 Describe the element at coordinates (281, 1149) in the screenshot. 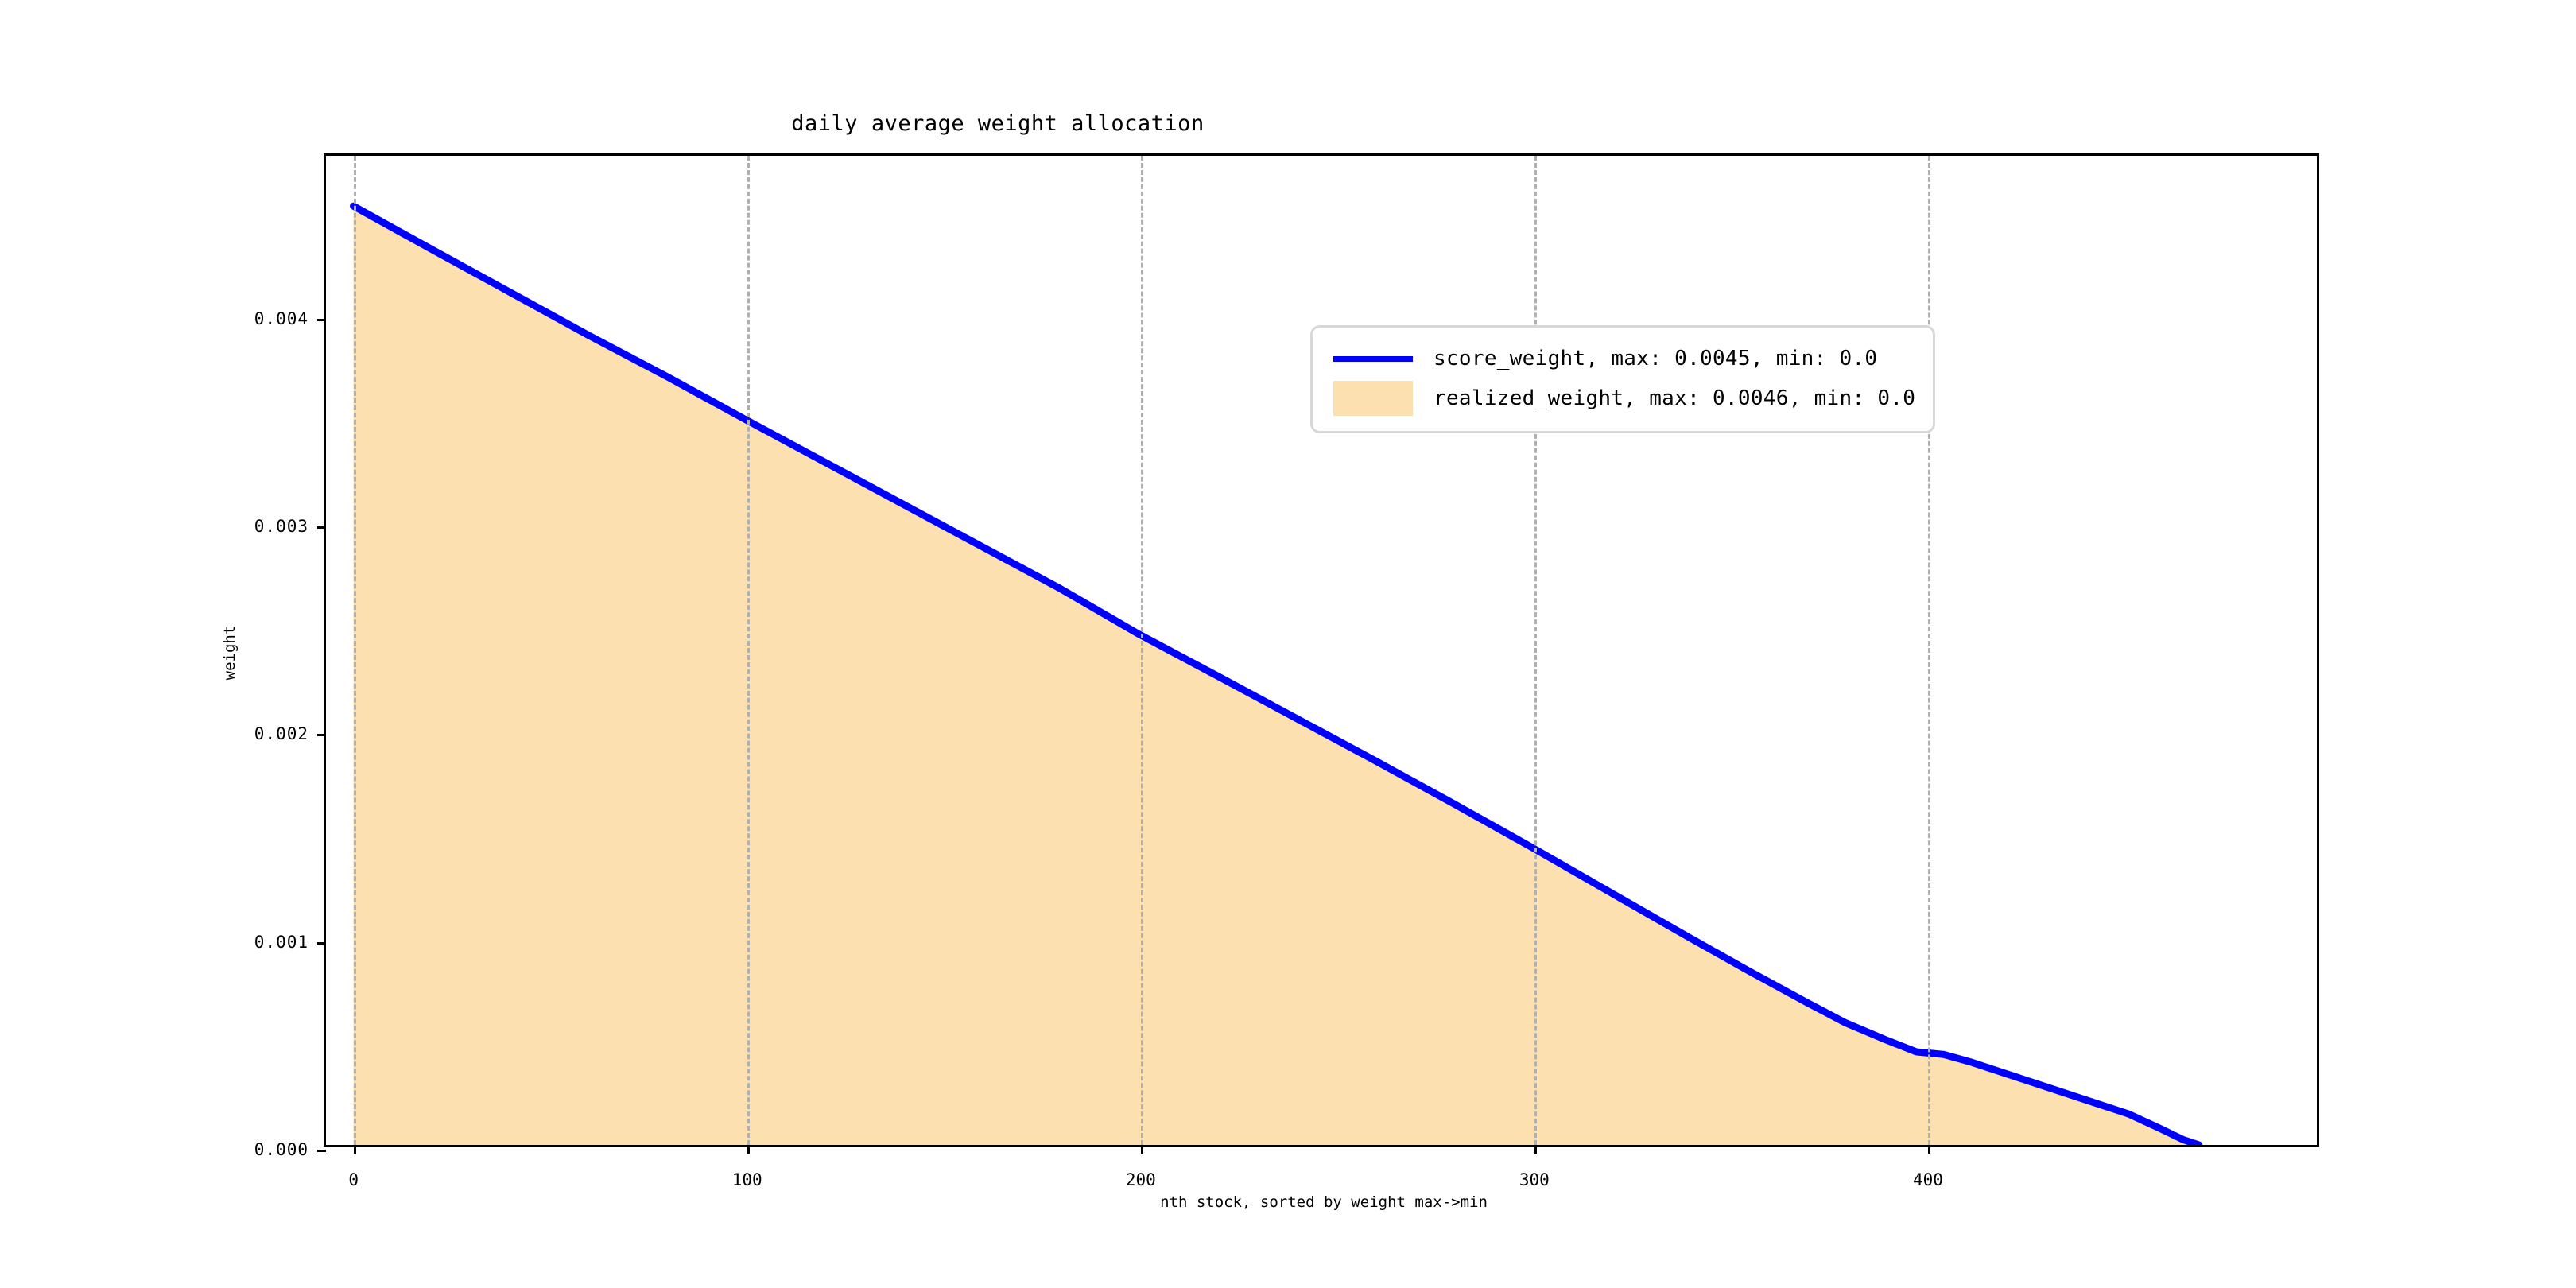

I see `y-tick-label: 0.000` at that location.